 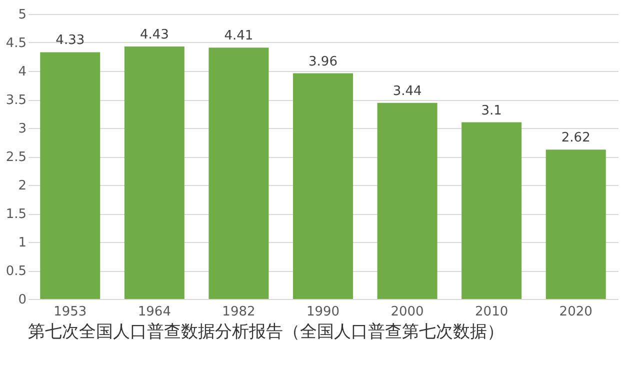 I want to click on y-tick-label: 3, so click(x=22, y=129).